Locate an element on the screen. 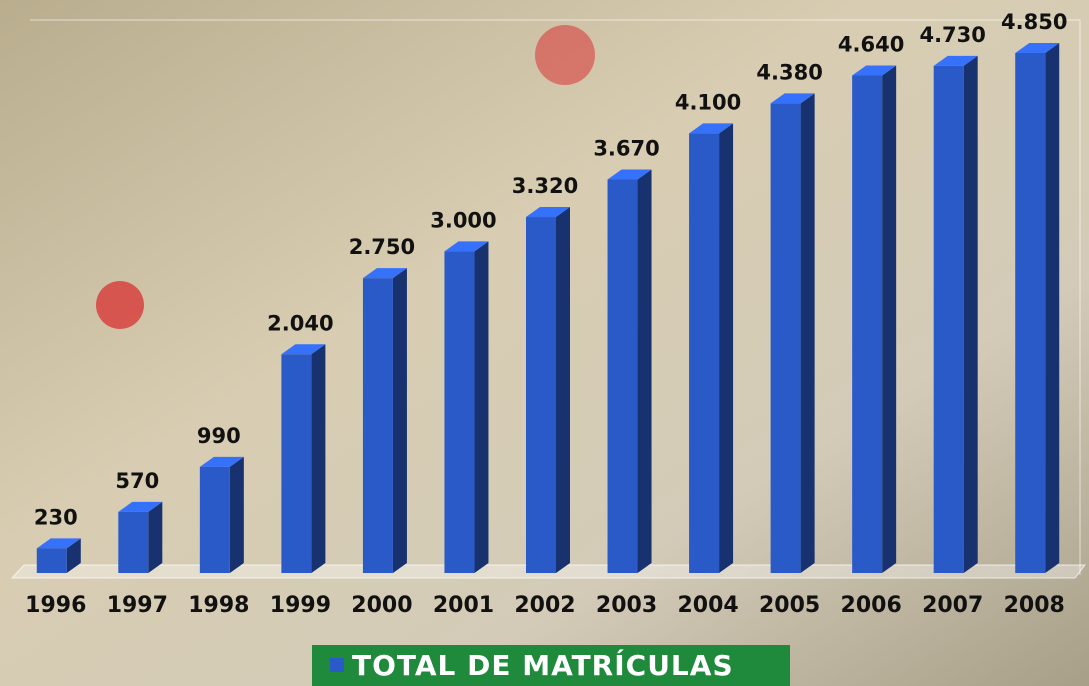 This screenshot has width=1089, height=686. x-tick-label: 1998 is located at coordinates (218, 605).